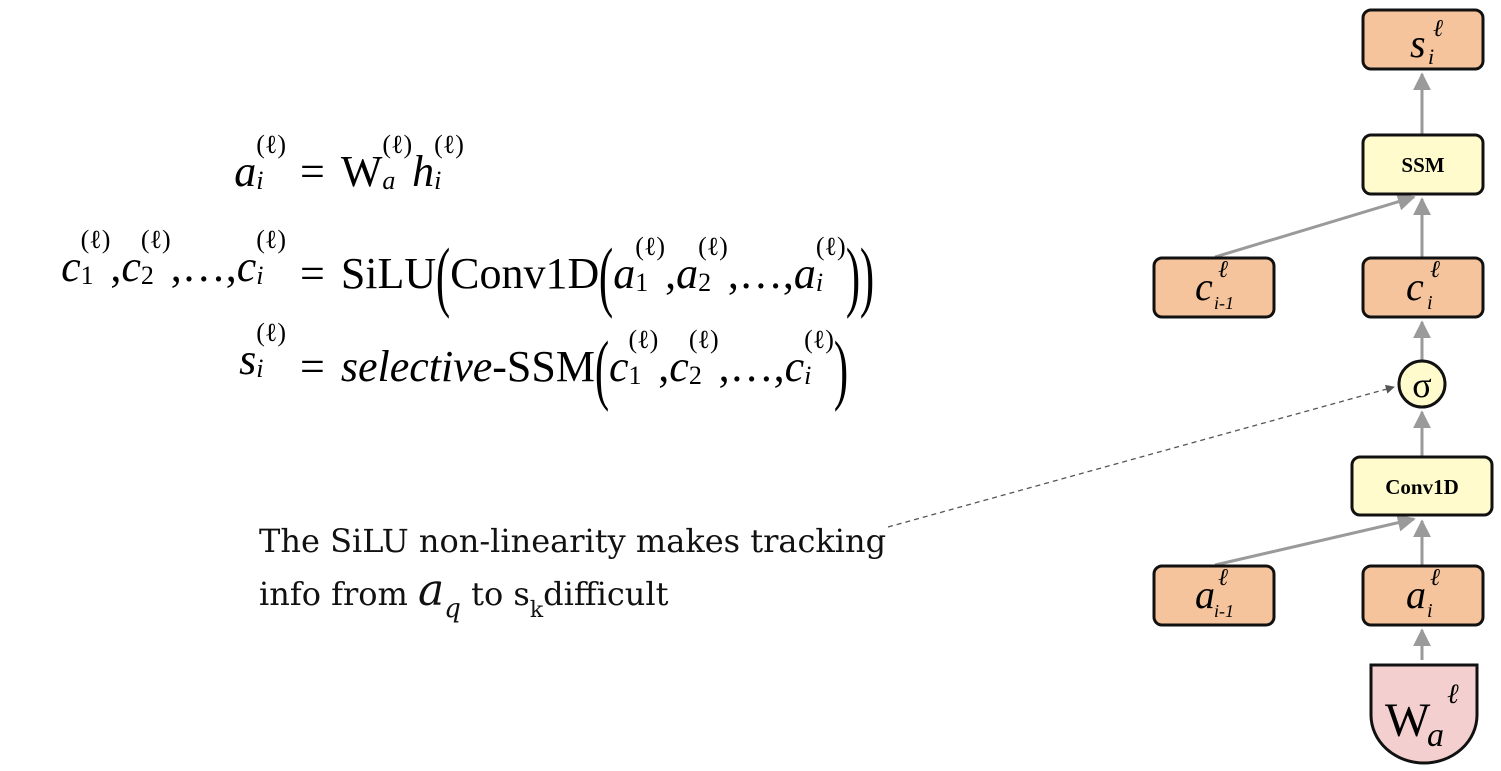 This screenshot has width=1501, height=771. Describe the element at coordinates (1416, 594) in the screenshot. I see `node-a-cur-base: a` at that location.